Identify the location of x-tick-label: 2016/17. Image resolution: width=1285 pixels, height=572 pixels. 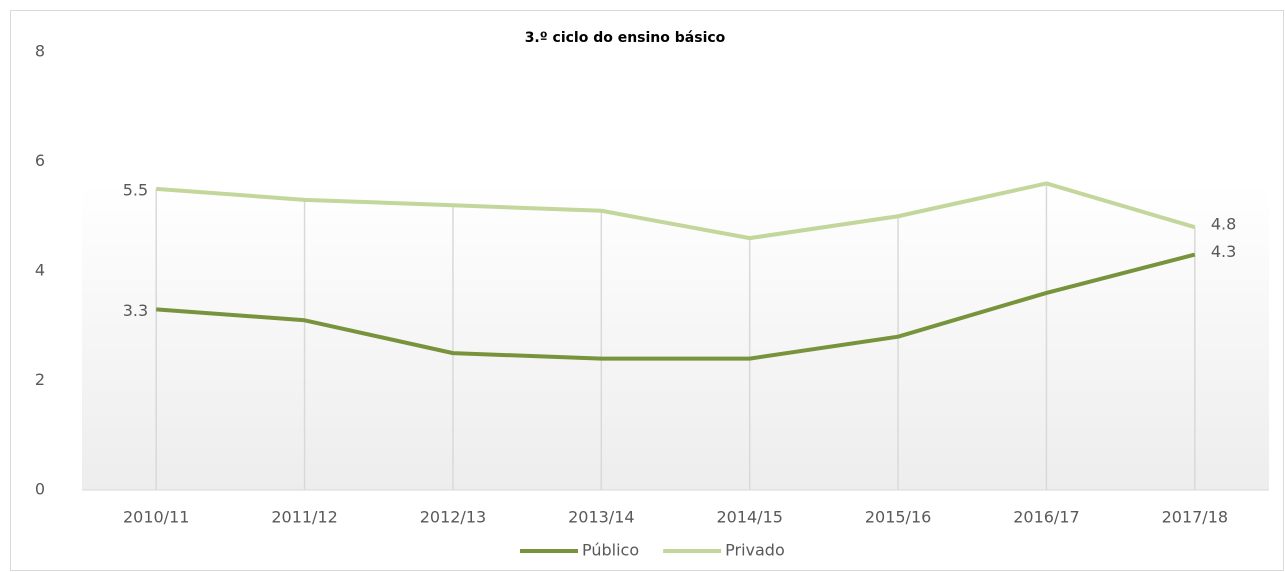
(1046, 517).